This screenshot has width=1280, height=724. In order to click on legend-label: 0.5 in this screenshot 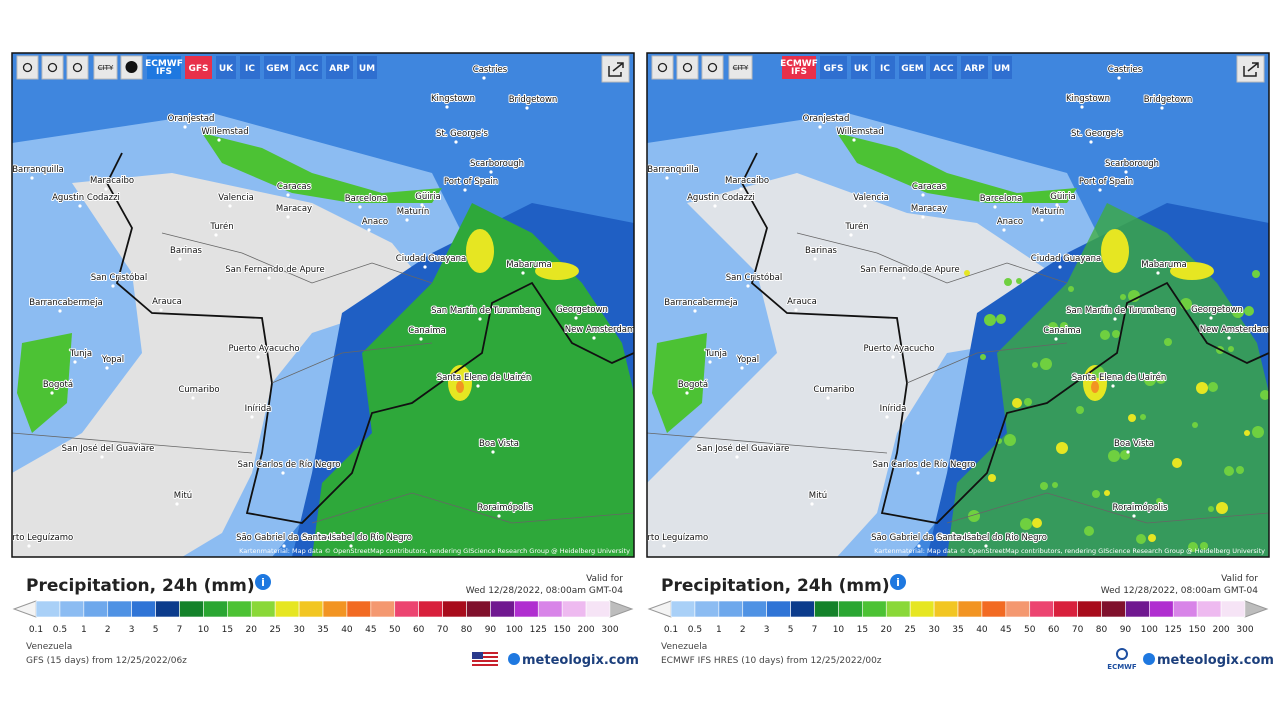, I will do `click(695, 630)`.